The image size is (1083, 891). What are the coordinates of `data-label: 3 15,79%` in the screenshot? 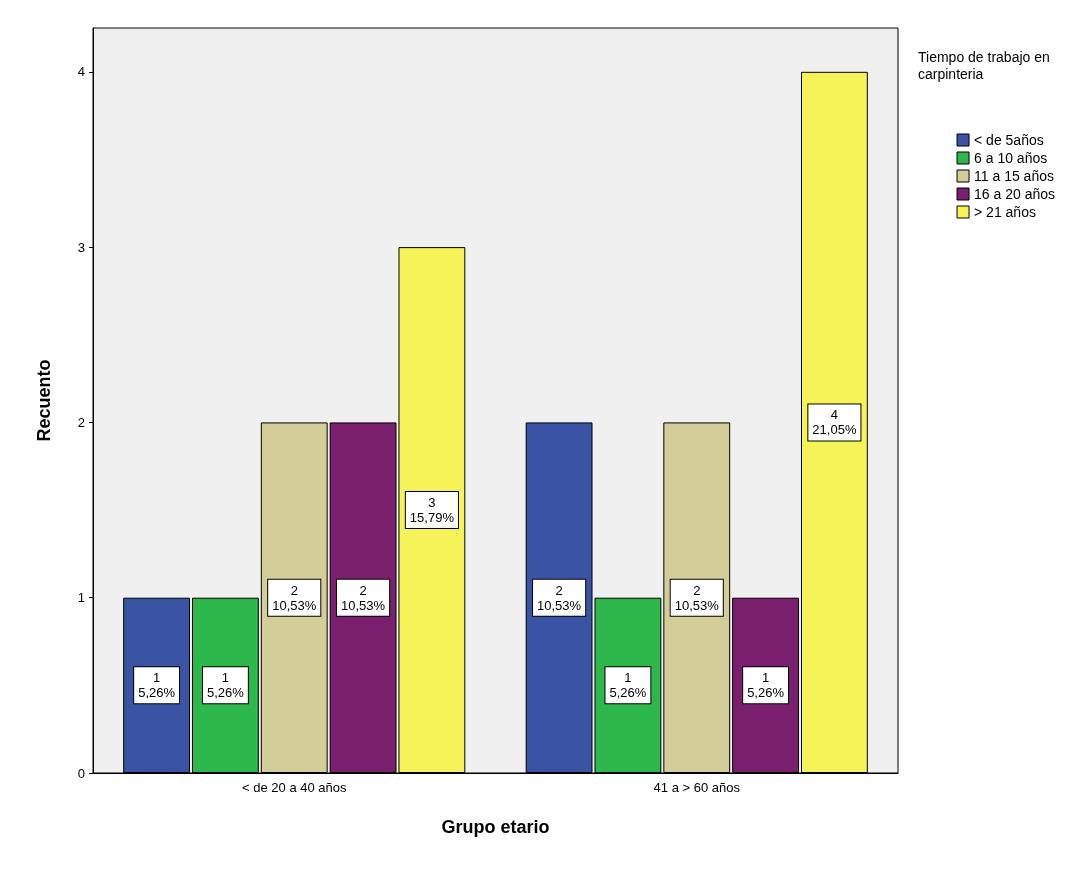 It's located at (432, 510).